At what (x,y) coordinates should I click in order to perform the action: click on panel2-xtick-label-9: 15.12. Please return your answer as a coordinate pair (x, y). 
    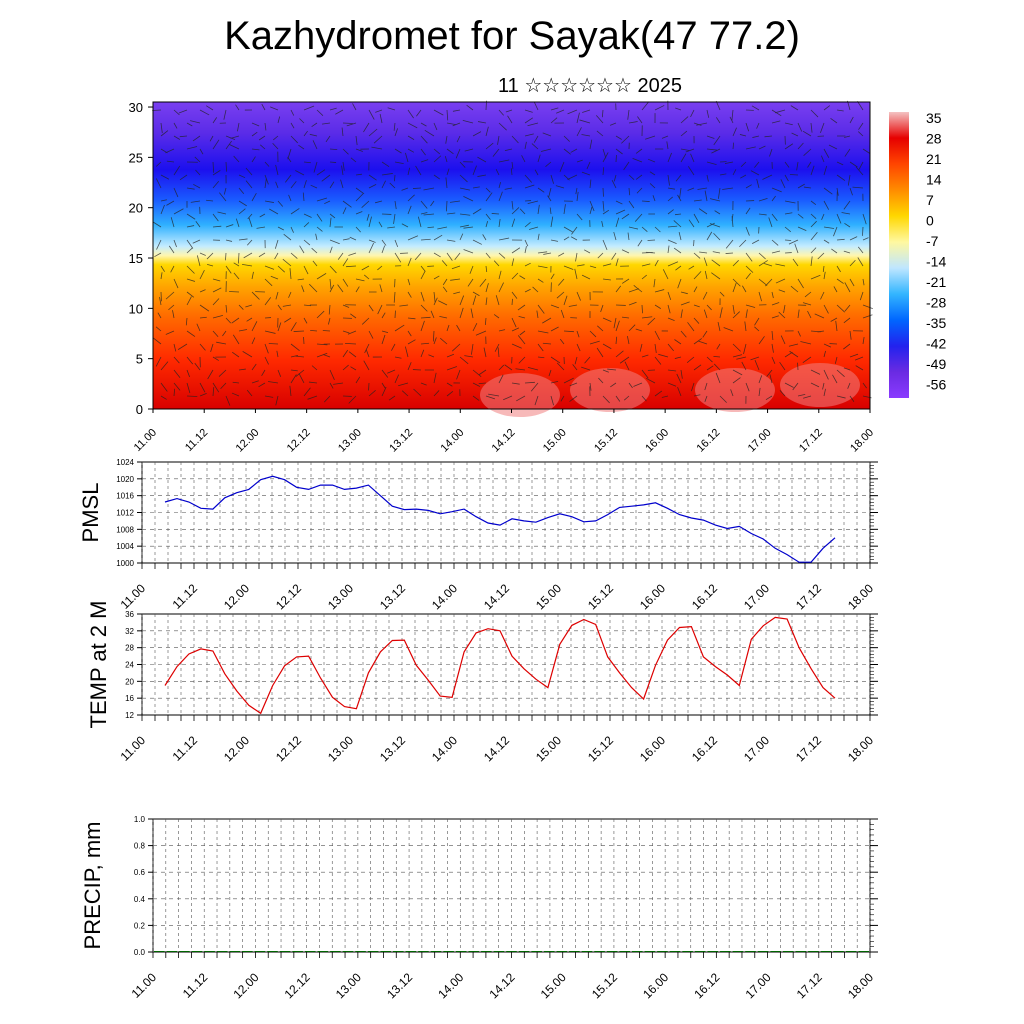
    Looking at the image, I should click on (600, 596).